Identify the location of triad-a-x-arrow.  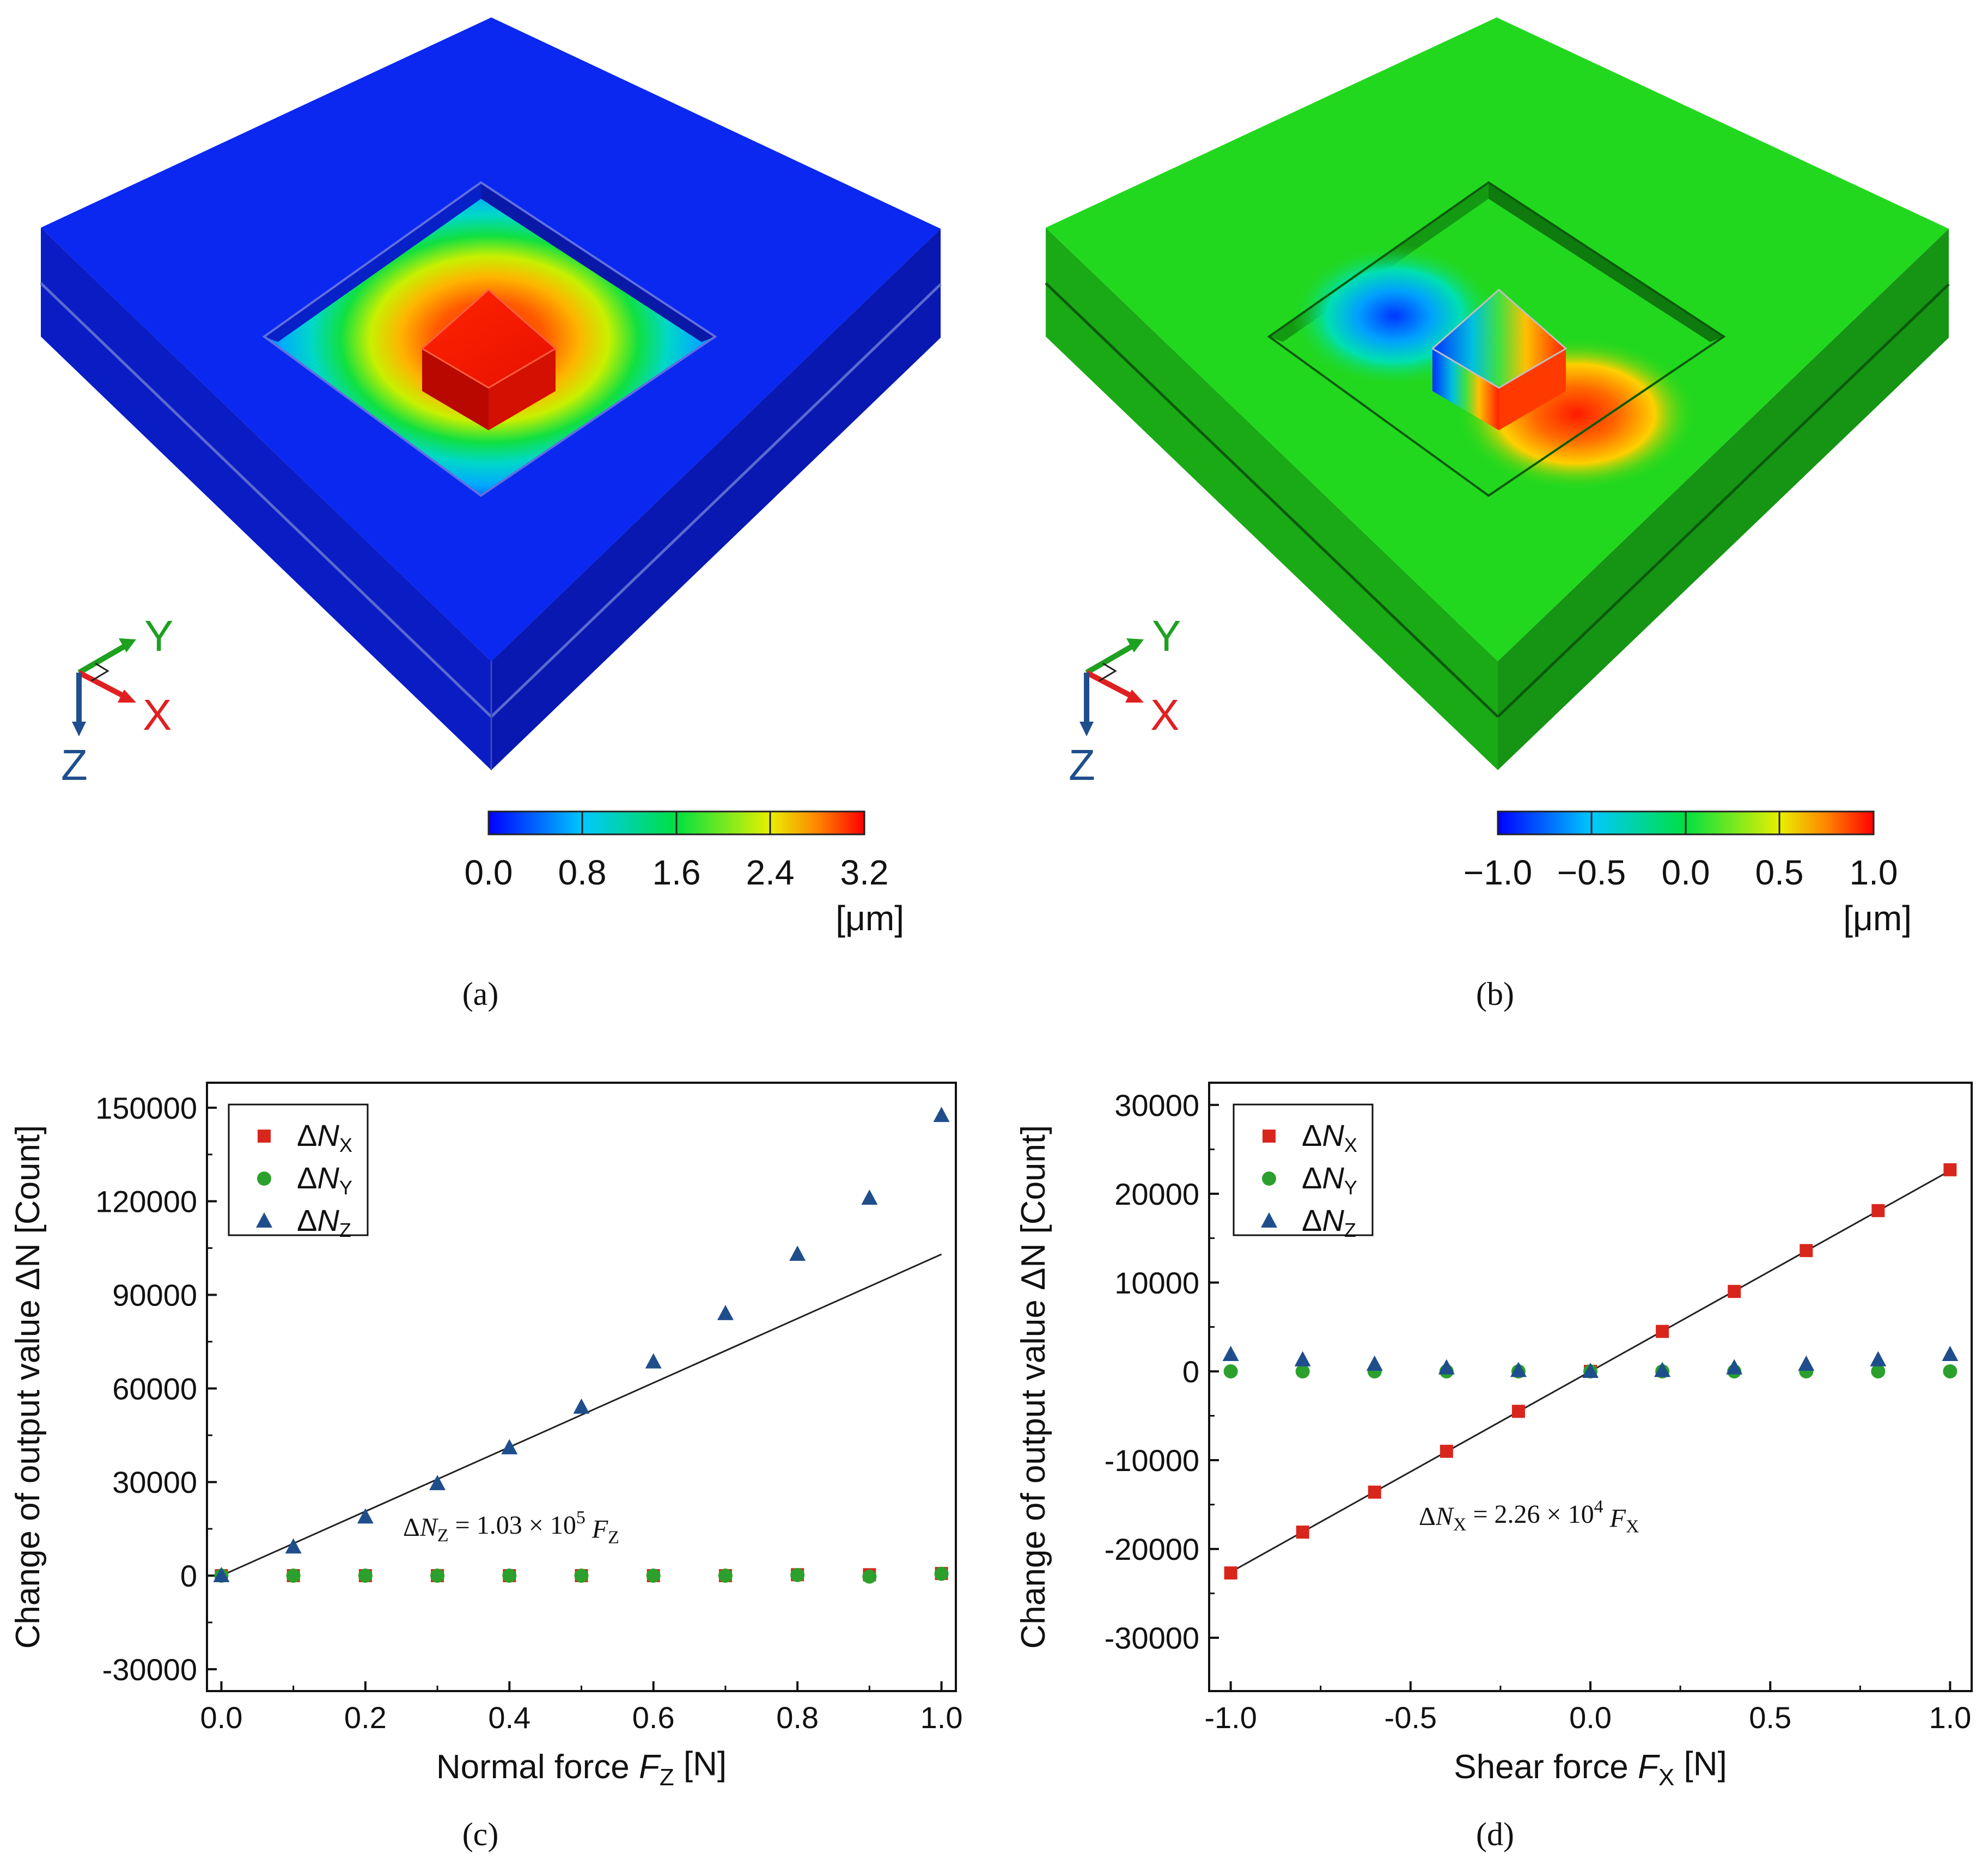
(104, 685).